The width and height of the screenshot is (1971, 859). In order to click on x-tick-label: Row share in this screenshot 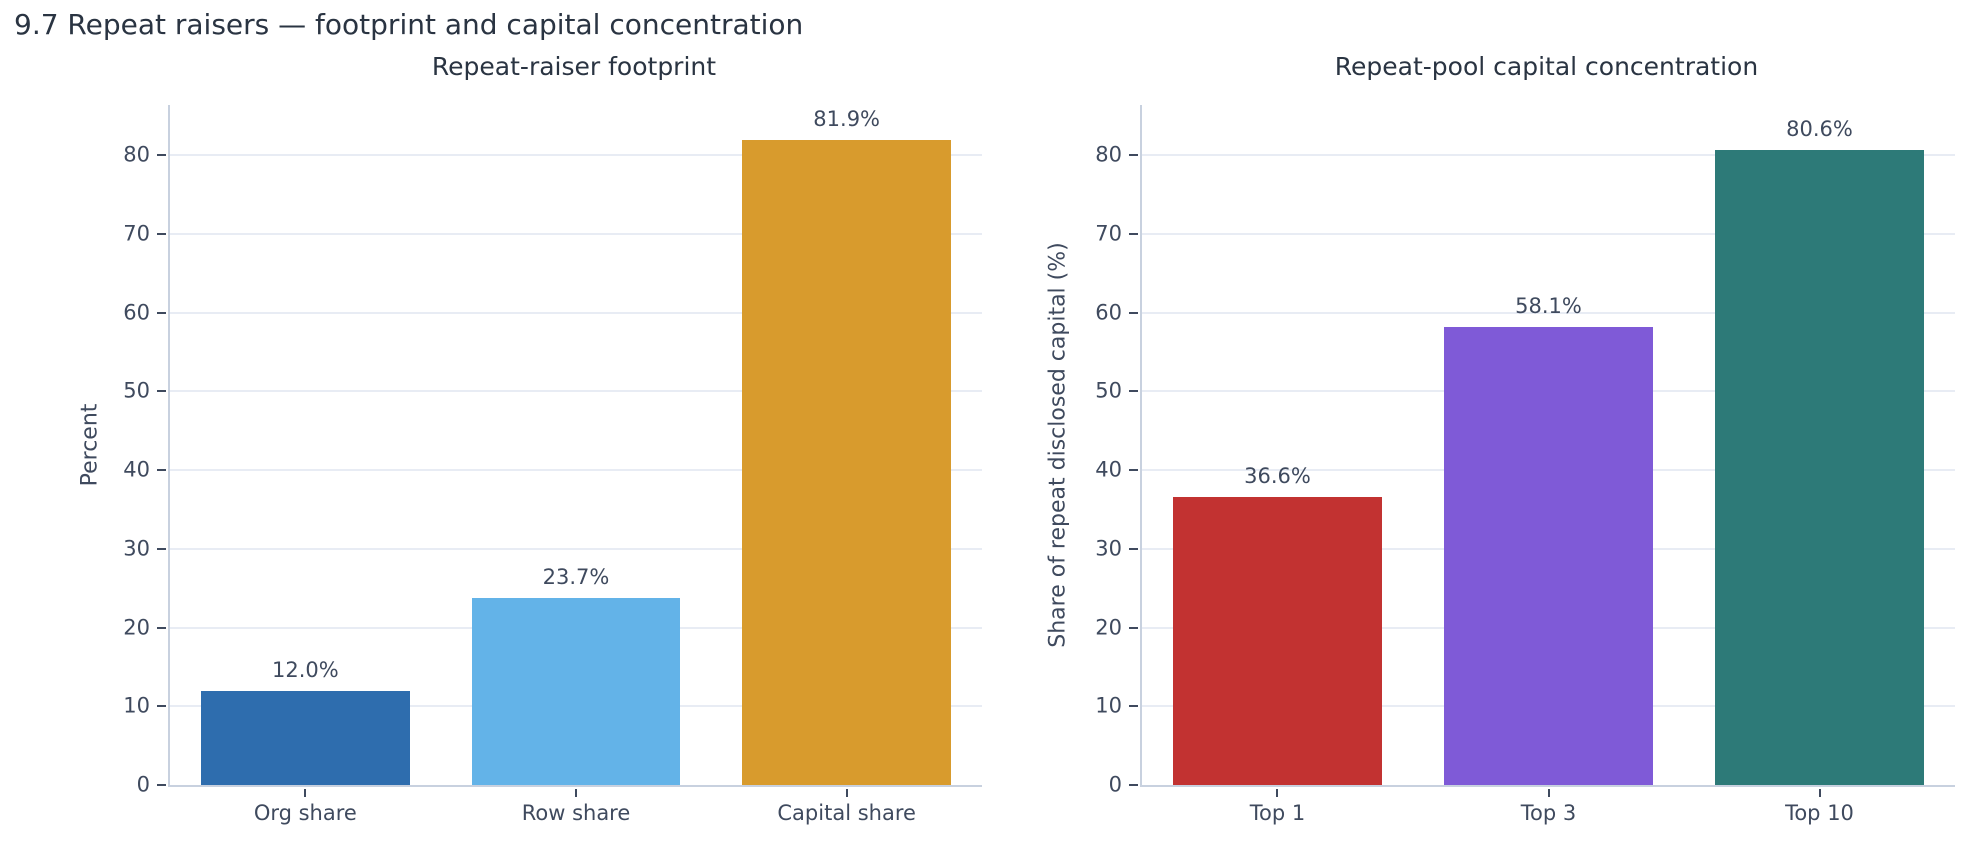, I will do `click(576, 813)`.